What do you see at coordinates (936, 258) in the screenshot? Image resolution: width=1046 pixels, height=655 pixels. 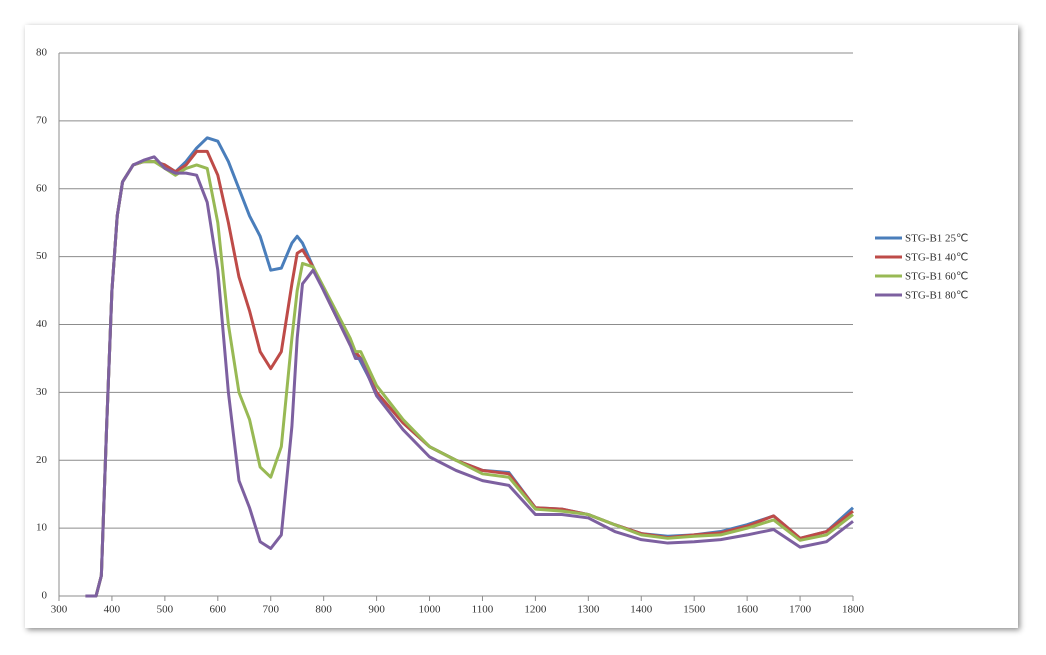 I see `legend-label: STG-B1 40℃` at bounding box center [936, 258].